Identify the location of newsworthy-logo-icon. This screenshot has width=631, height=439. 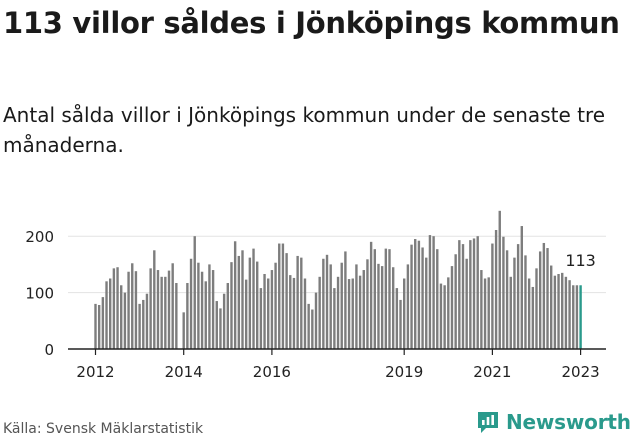
(488, 422).